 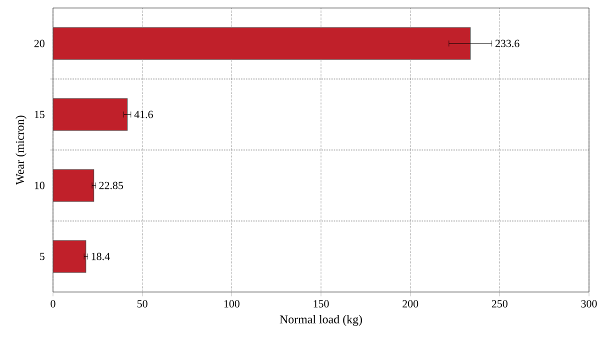 What do you see at coordinates (500, 304) in the screenshot?
I see `x-tick-label: 250` at bounding box center [500, 304].